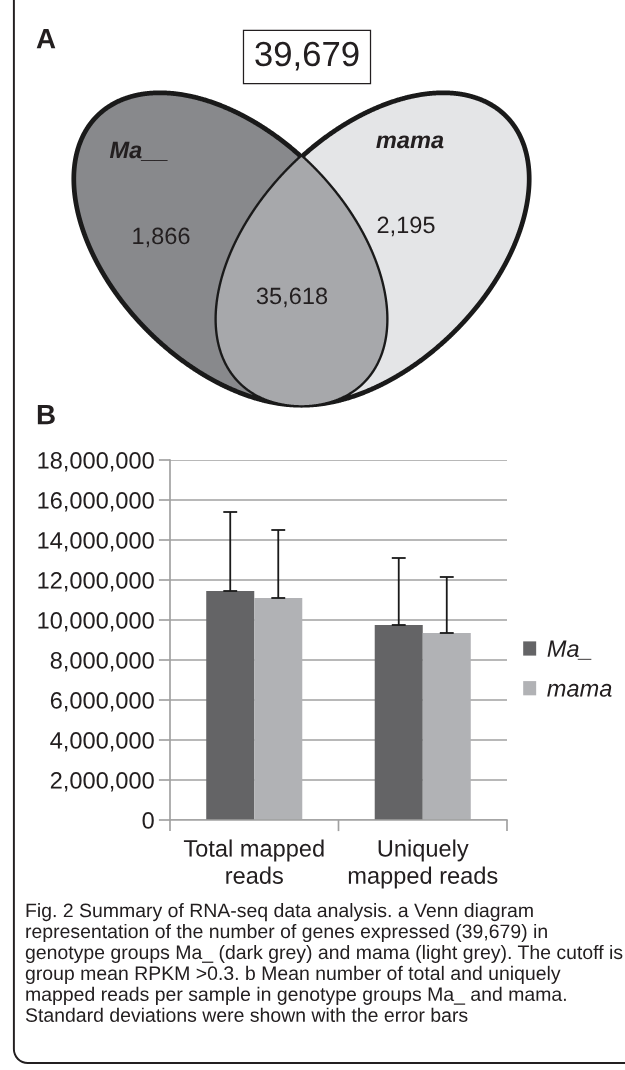 Image resolution: width=625 pixels, height=1070 pixels. I want to click on y-tick-label: 16,000,000, so click(96, 502).